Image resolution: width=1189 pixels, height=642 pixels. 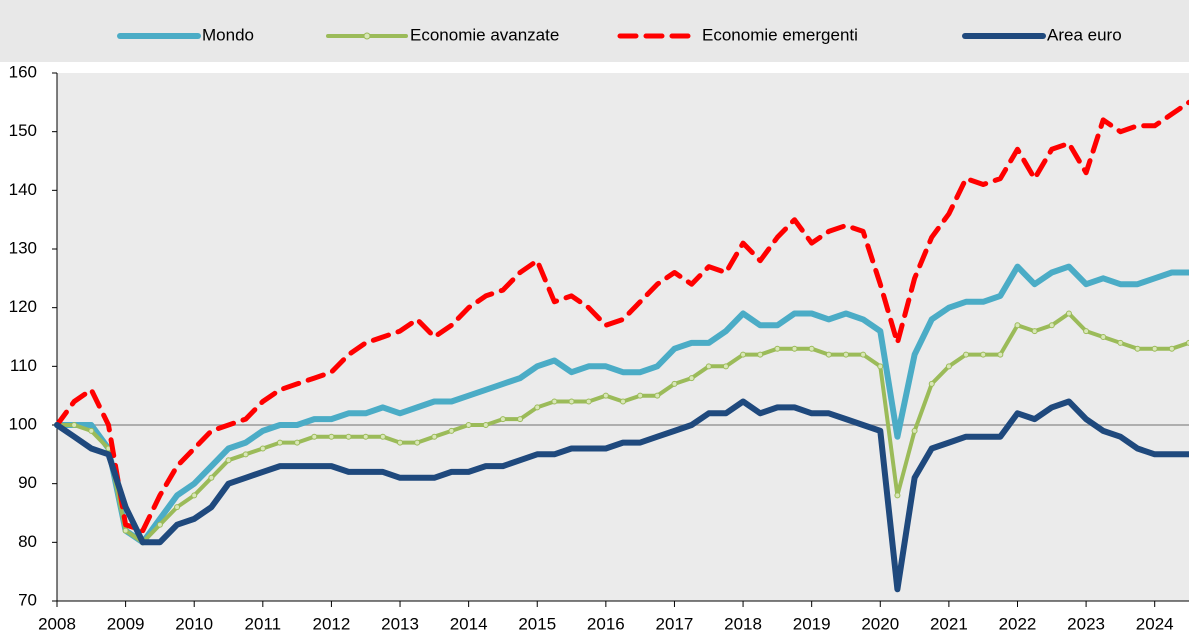 What do you see at coordinates (606, 623) in the screenshot?
I see `x-tick-label: 2016` at bounding box center [606, 623].